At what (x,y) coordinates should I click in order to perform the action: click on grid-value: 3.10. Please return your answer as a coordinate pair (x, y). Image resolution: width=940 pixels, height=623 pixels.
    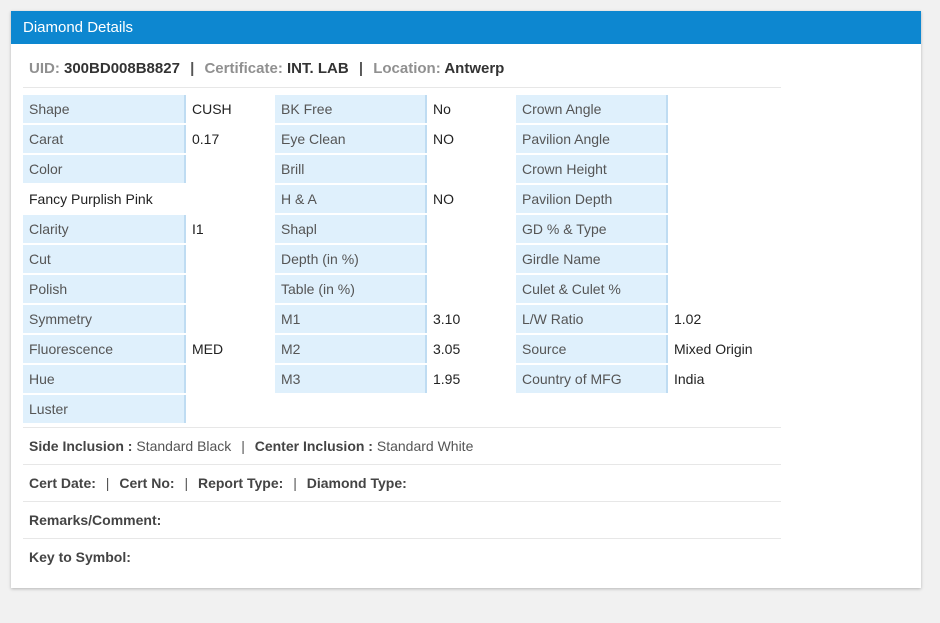
    Looking at the image, I should click on (447, 319).